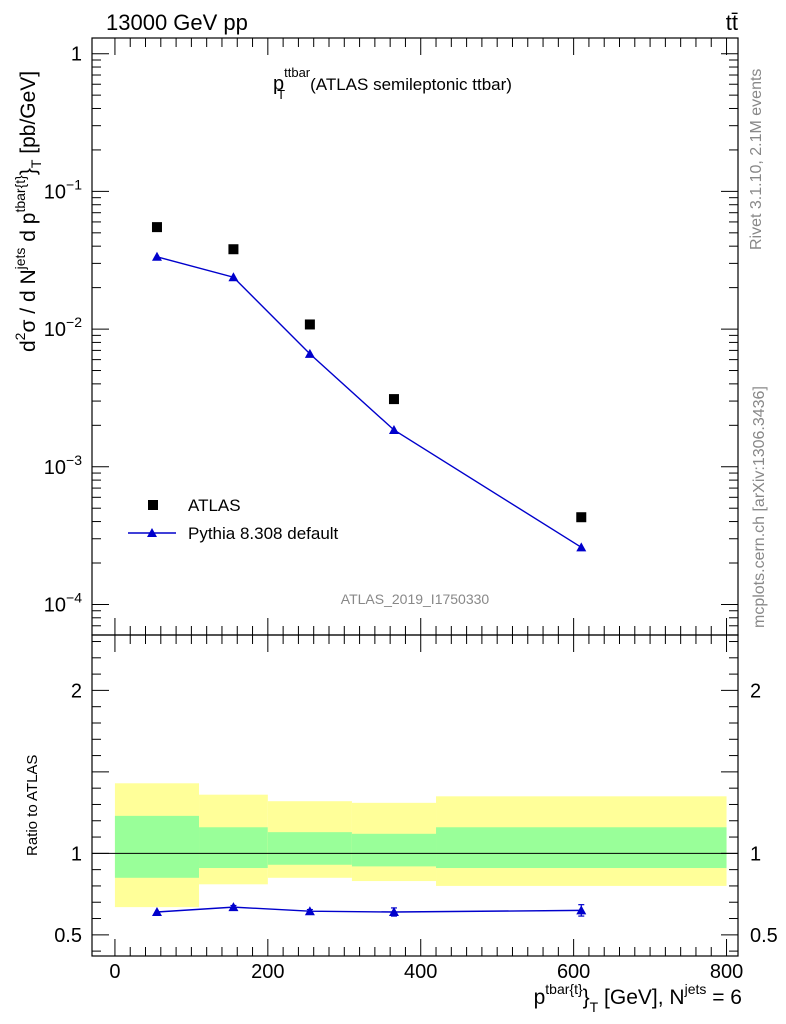  What do you see at coordinates (153, 505) in the screenshot?
I see `legend-marker-atlas` at bounding box center [153, 505].